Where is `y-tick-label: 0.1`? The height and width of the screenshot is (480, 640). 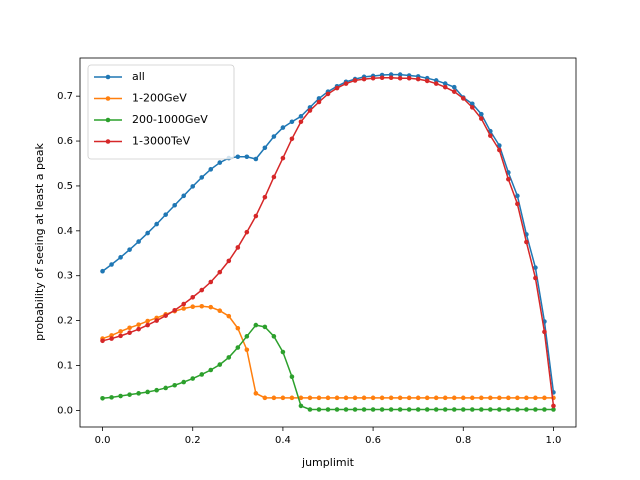
y-tick-label: 0.1 is located at coordinates (65, 366).